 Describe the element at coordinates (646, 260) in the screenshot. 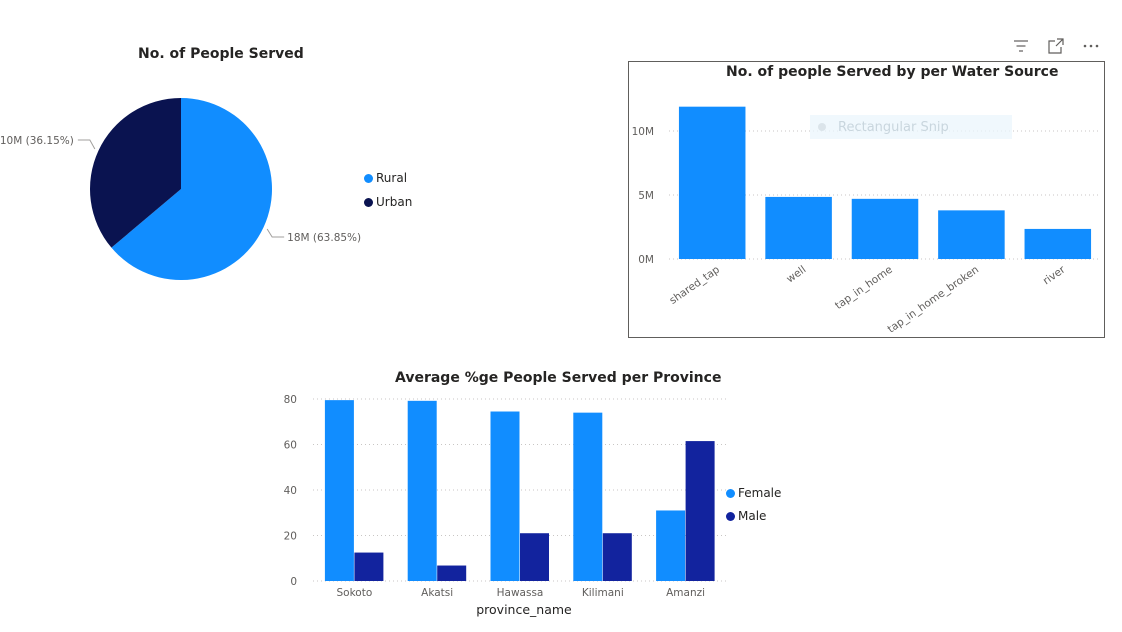

I see `y-tick-label: 0M` at that location.